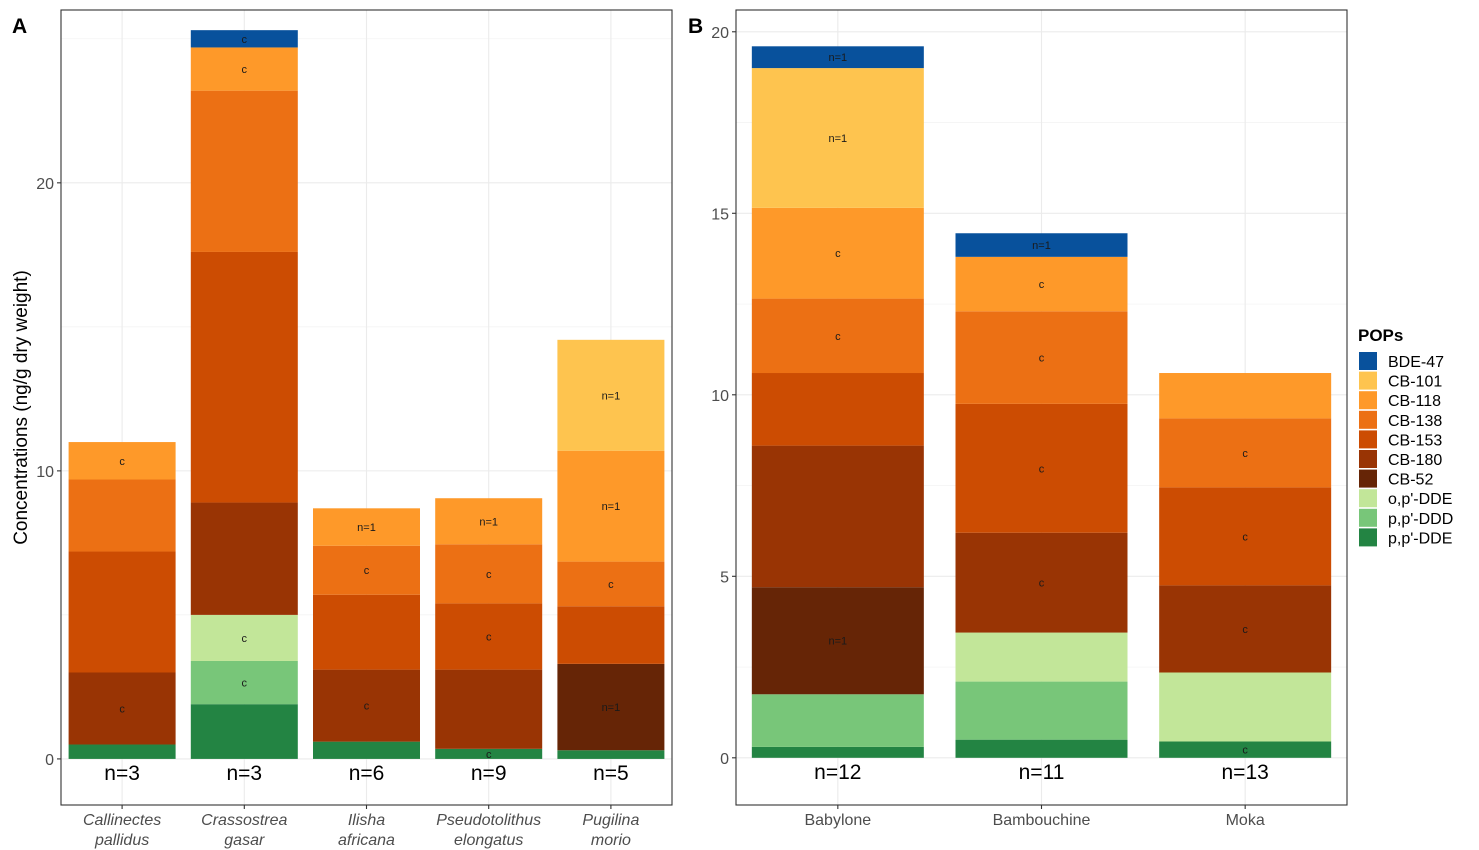 The height and width of the screenshot is (850, 1479). I want to click on count-label: n=13, so click(1245, 772).